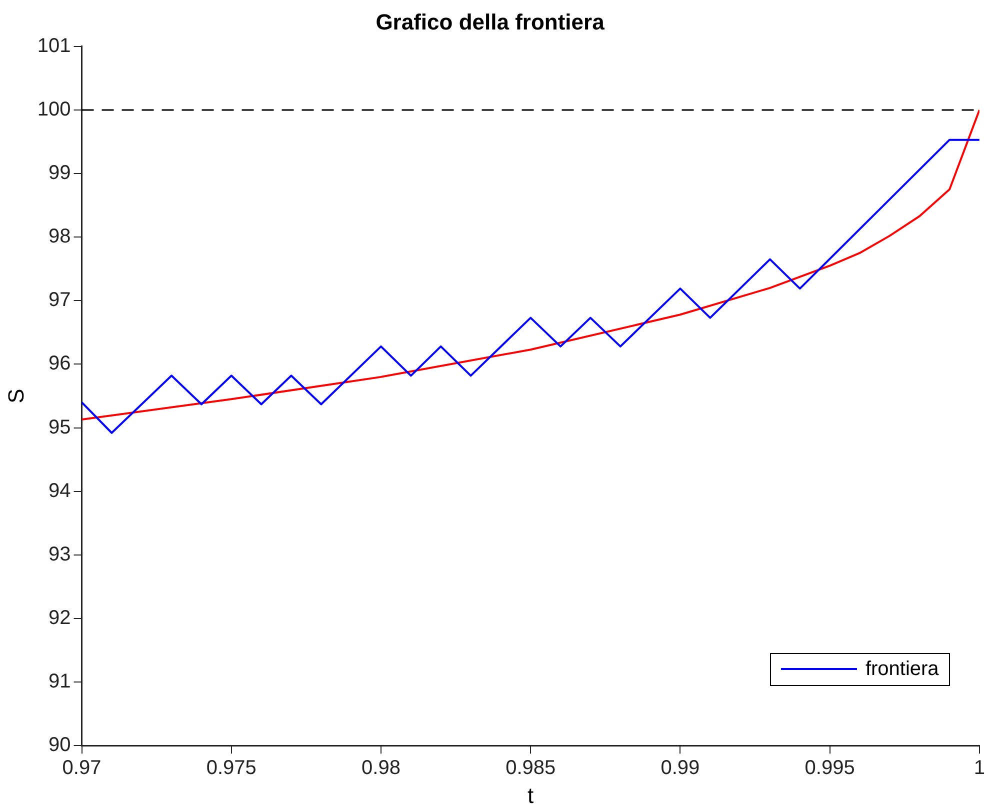 Image resolution: width=988 pixels, height=810 pixels. I want to click on y-axis-title: S, so click(15, 396).